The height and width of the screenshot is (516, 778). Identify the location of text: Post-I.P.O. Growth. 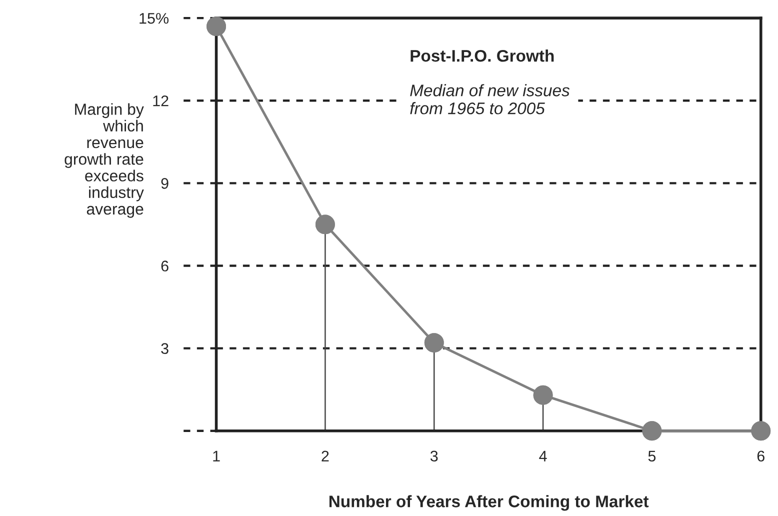
(482, 56).